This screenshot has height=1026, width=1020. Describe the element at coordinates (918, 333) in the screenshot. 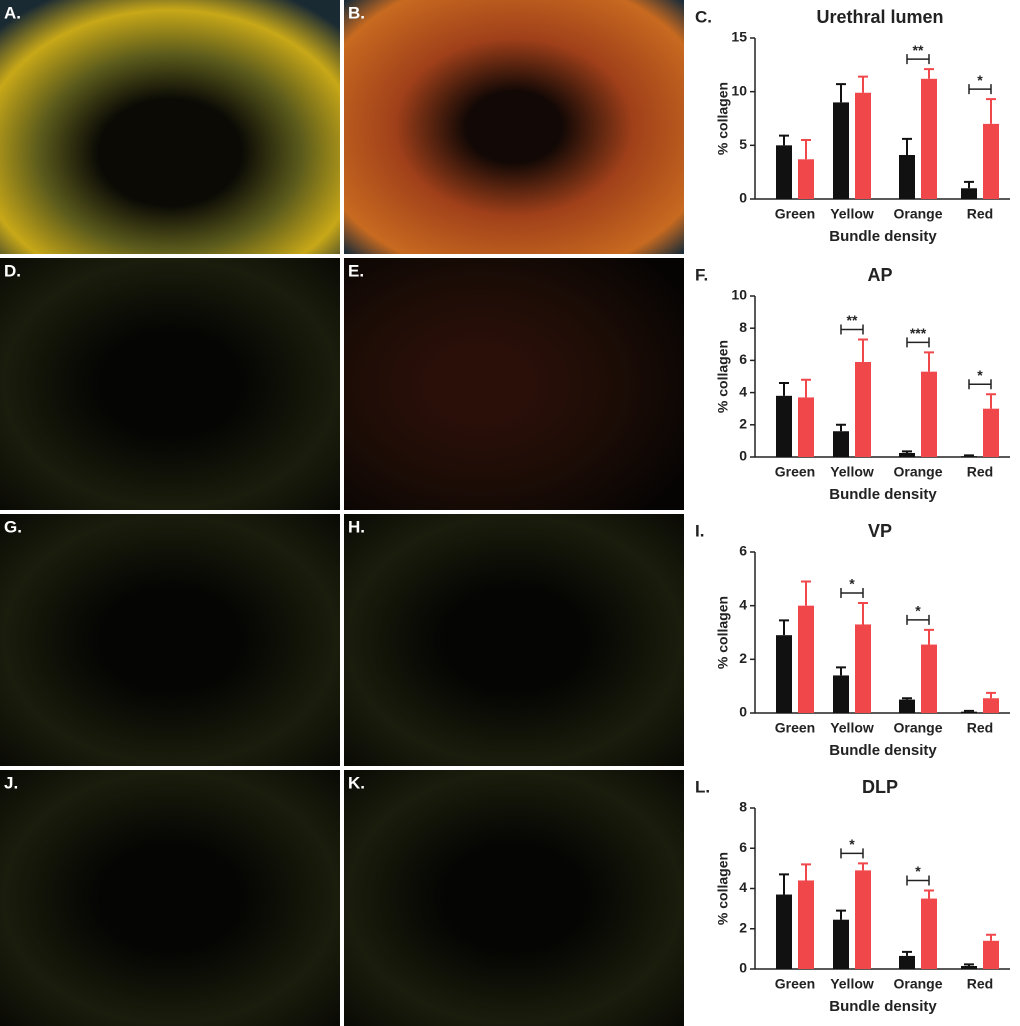

I see `significance-label: ***` at that location.